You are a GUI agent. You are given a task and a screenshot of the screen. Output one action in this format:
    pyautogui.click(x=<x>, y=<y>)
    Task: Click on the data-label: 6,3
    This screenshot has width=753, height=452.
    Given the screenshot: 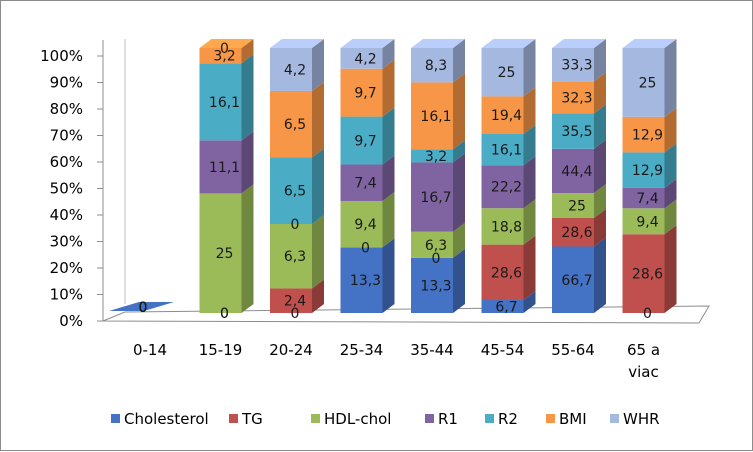 What is the action you would take?
    pyautogui.click(x=295, y=257)
    